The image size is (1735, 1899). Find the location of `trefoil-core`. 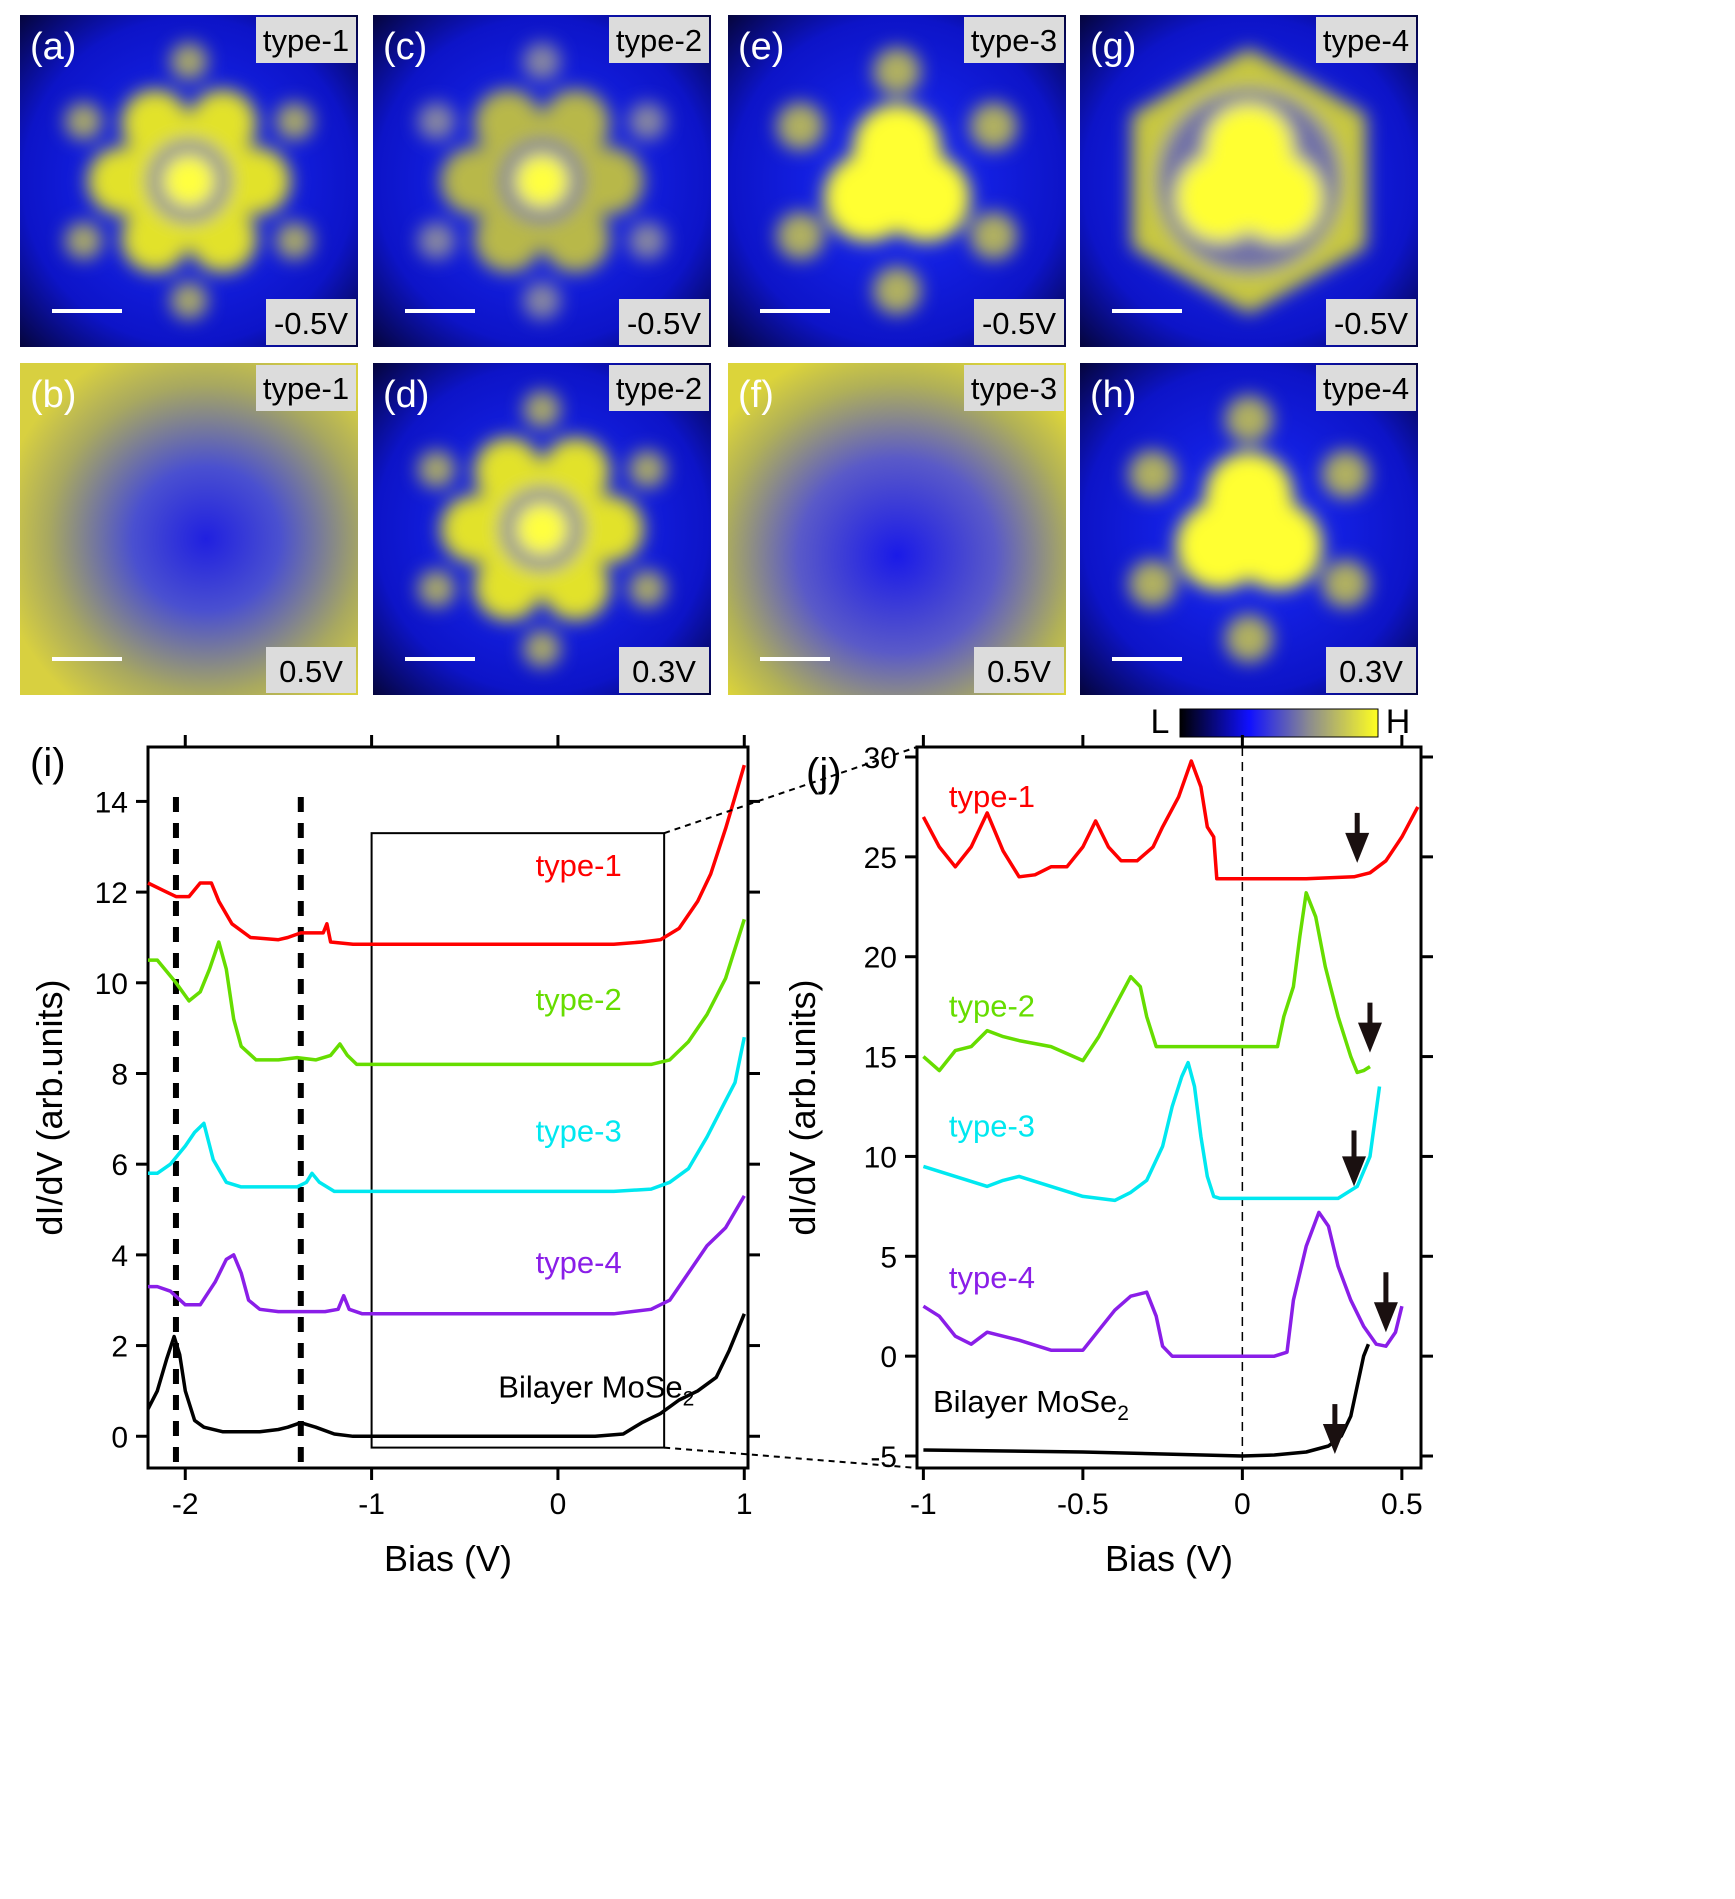

trefoil-core is located at coordinates (1249, 529).